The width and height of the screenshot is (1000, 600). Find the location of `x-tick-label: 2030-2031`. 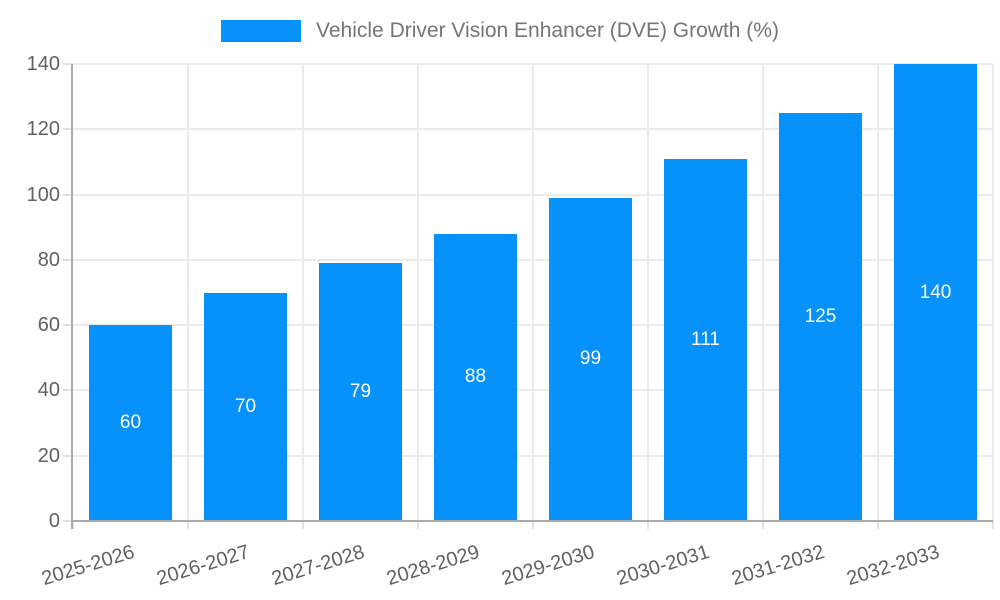

x-tick-label: 2030-2031 is located at coordinates (663, 566).